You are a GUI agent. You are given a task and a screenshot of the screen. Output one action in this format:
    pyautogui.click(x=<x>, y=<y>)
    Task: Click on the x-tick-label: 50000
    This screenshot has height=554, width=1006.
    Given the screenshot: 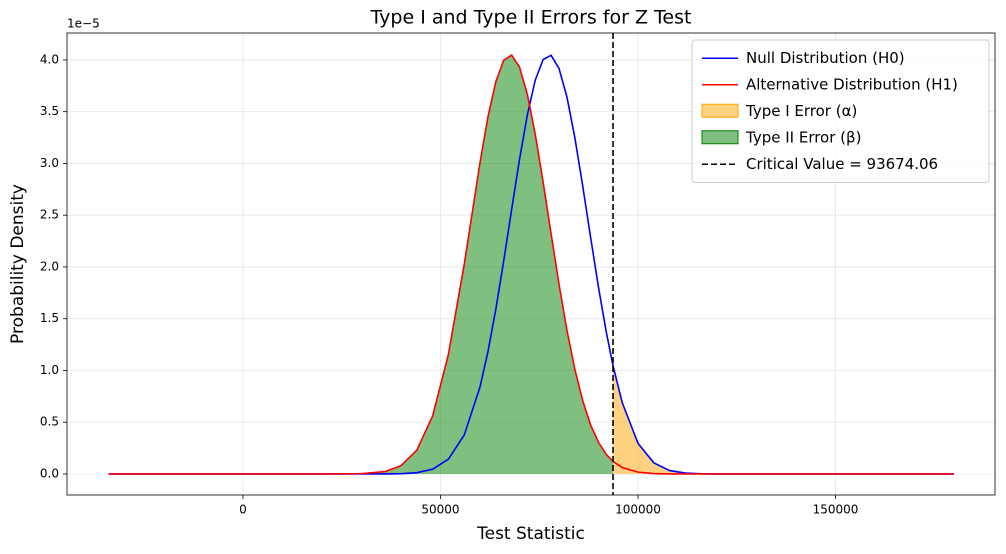 What is the action you would take?
    pyautogui.click(x=440, y=510)
    